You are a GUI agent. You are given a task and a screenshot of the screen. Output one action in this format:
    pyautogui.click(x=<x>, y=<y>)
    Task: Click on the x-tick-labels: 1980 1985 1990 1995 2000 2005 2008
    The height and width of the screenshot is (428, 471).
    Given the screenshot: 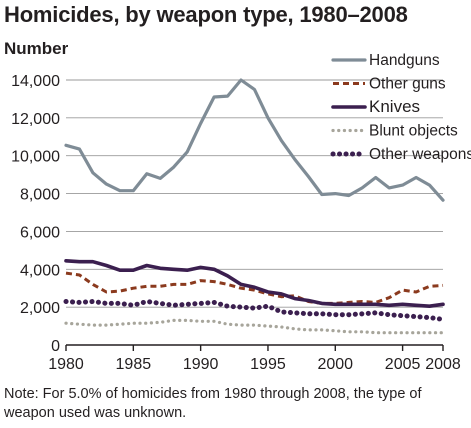 What is the action you would take?
    pyautogui.click(x=254, y=364)
    